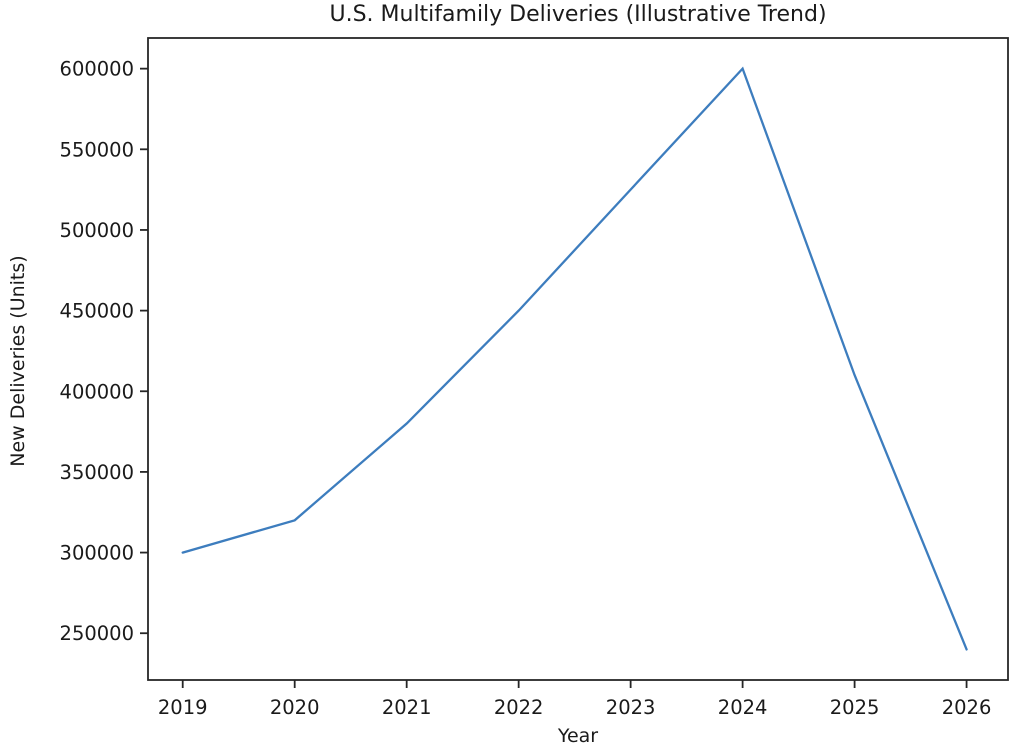  Describe the element at coordinates (97, 553) in the screenshot. I see `y-tick-label: 300000` at that location.